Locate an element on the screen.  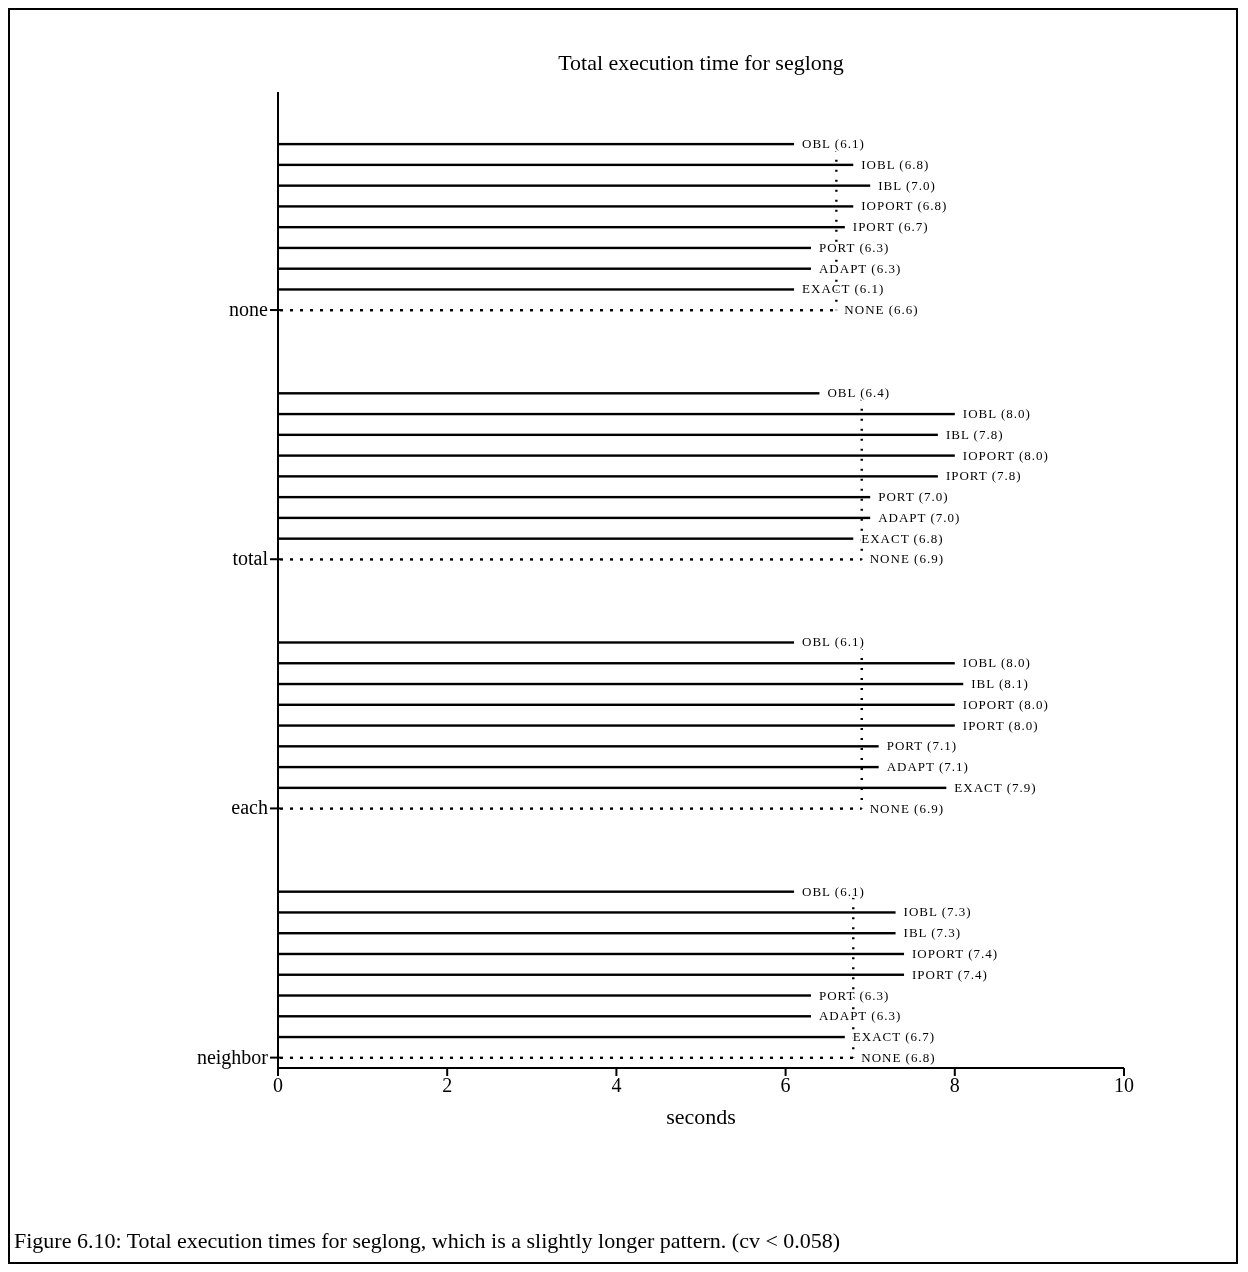
data-label: PORT (7.0) is located at coordinates (913, 497).